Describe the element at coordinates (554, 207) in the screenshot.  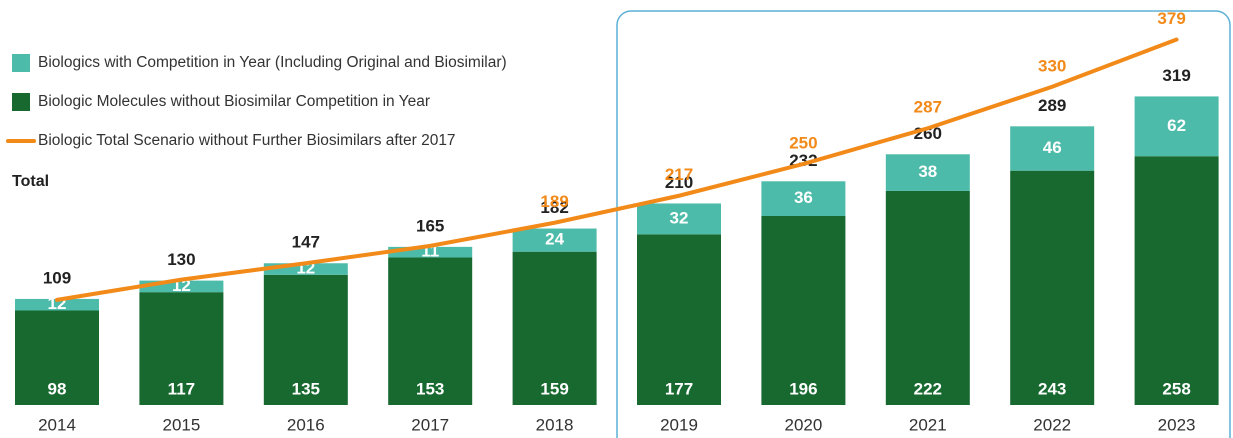
I see `total-label: 182` at that location.